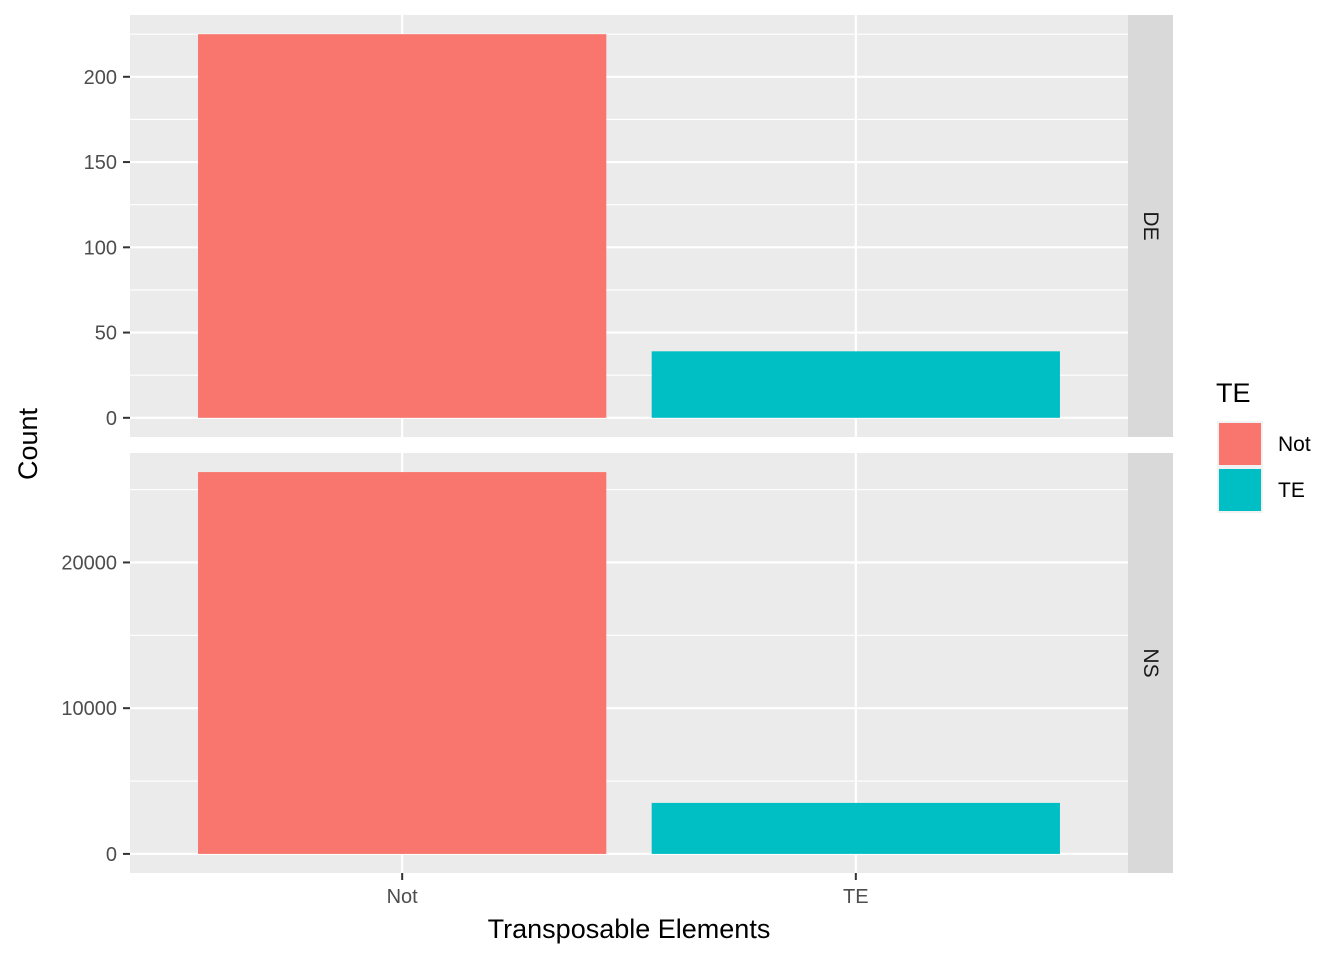 The image size is (1344, 960). I want to click on facet-strip-de, so click(1150, 226).